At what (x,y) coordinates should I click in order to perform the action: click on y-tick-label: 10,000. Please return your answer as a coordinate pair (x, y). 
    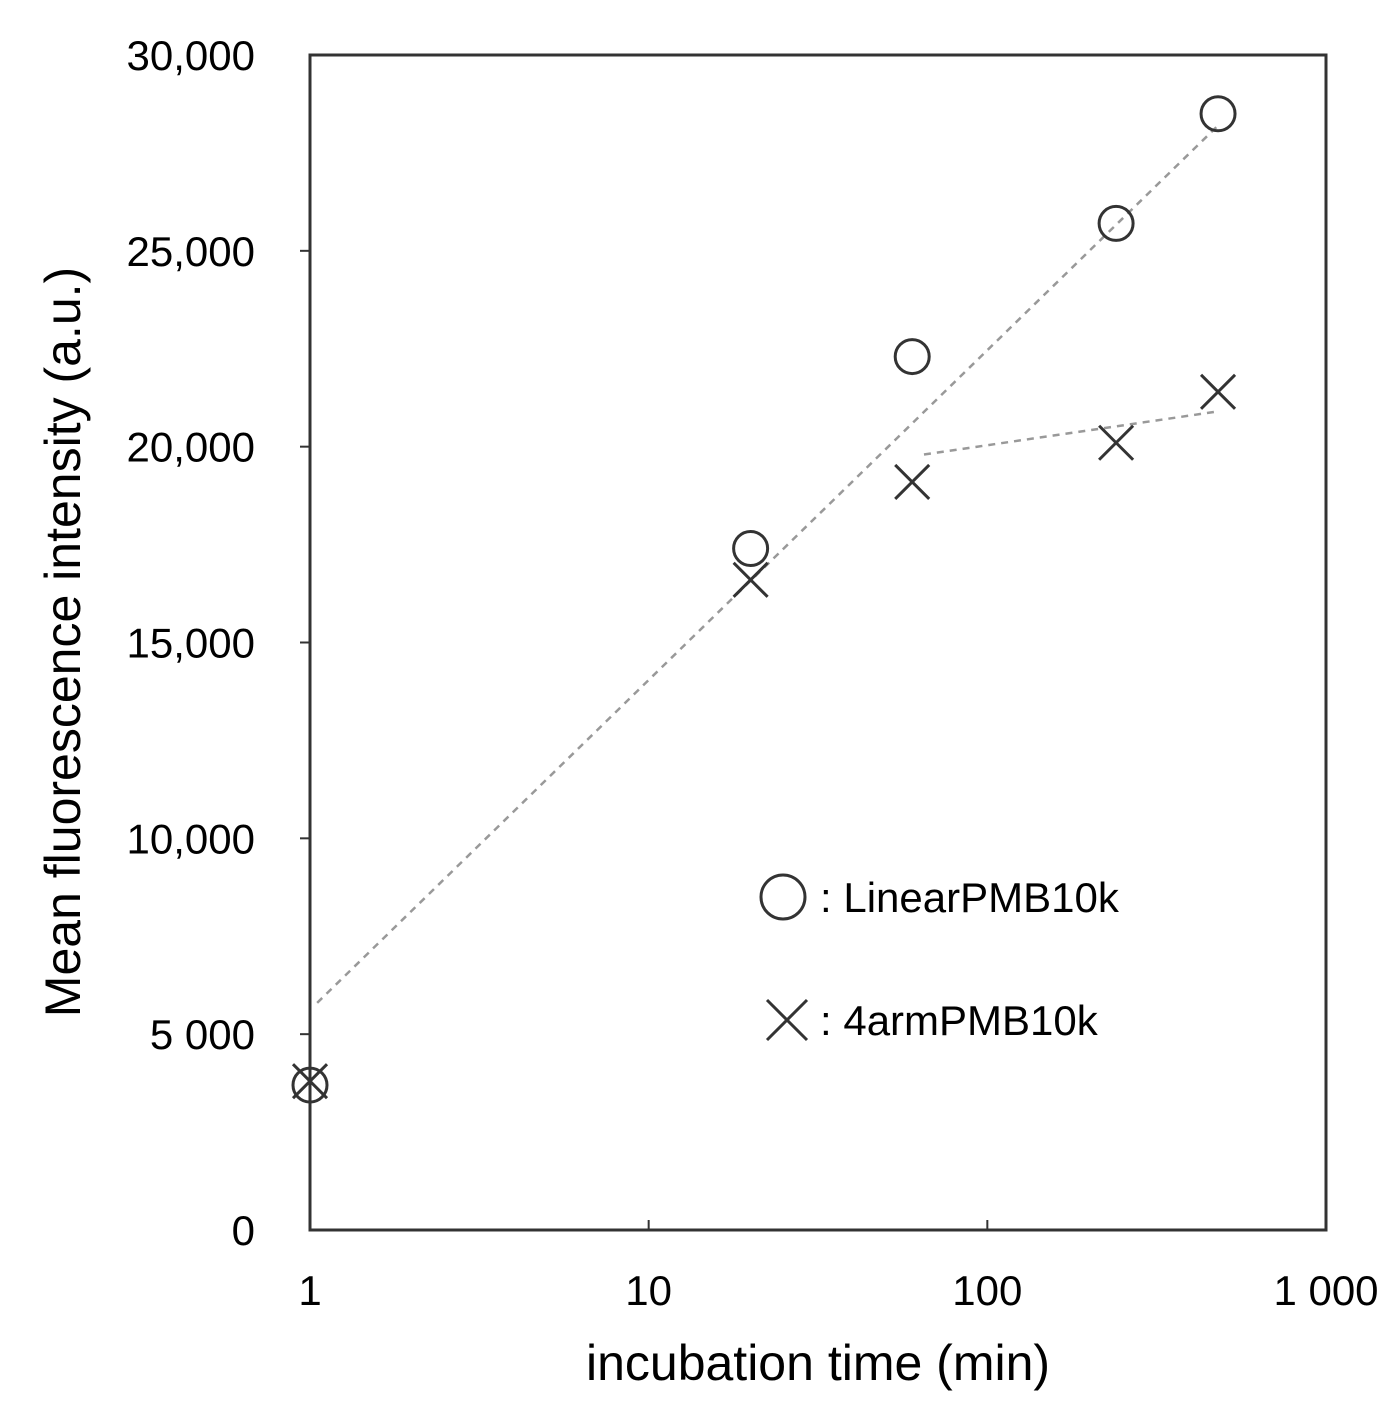
    Looking at the image, I should click on (191, 838).